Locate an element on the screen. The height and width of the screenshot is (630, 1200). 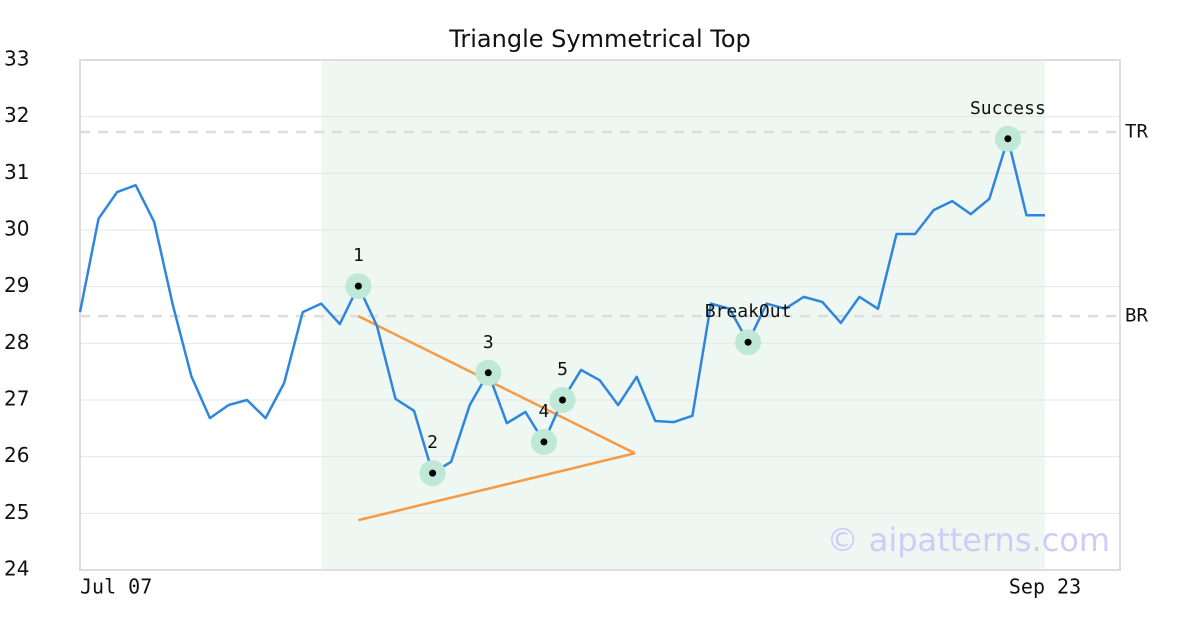
x-tick-label: Jul 07 is located at coordinates (116, 587).